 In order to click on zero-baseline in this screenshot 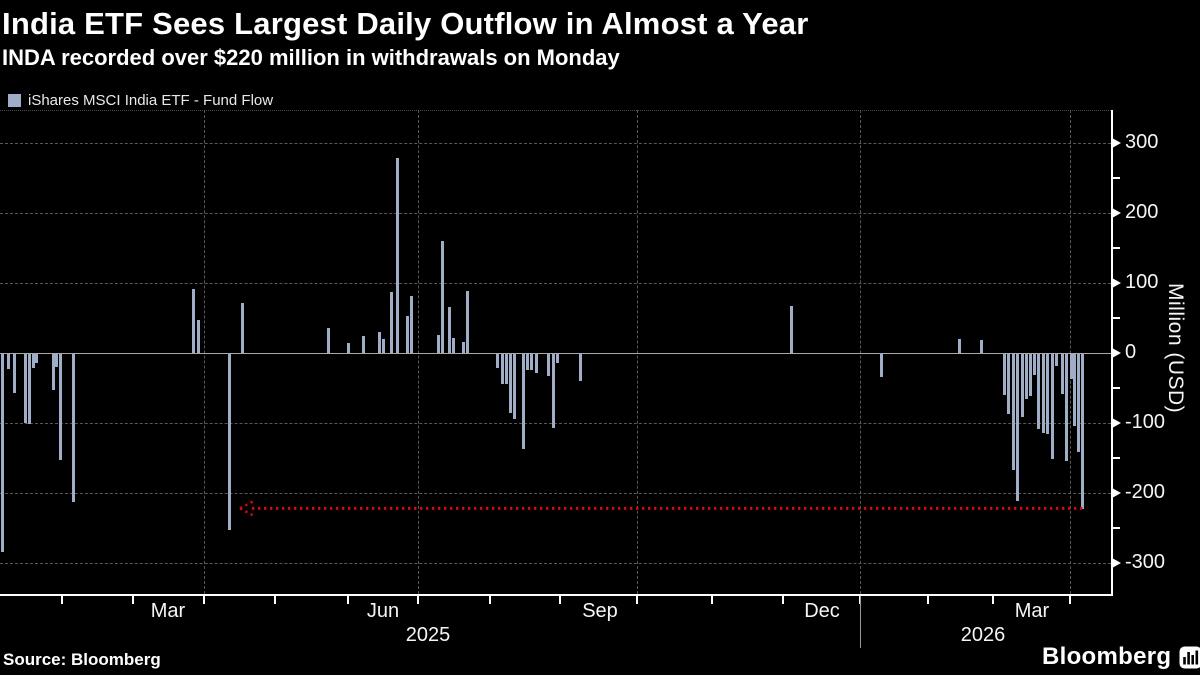, I will do `click(555, 353)`.